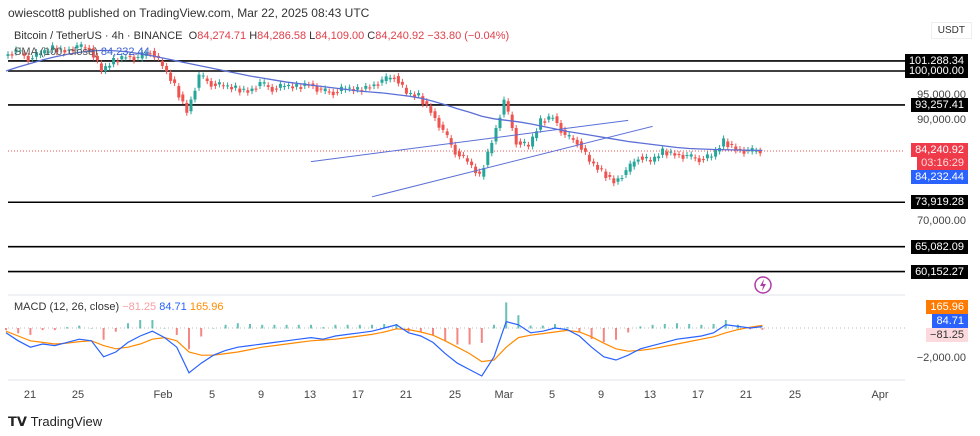 The width and height of the screenshot is (980, 436). What do you see at coordinates (384, 348) in the screenshot?
I see `macd-line` at bounding box center [384, 348].